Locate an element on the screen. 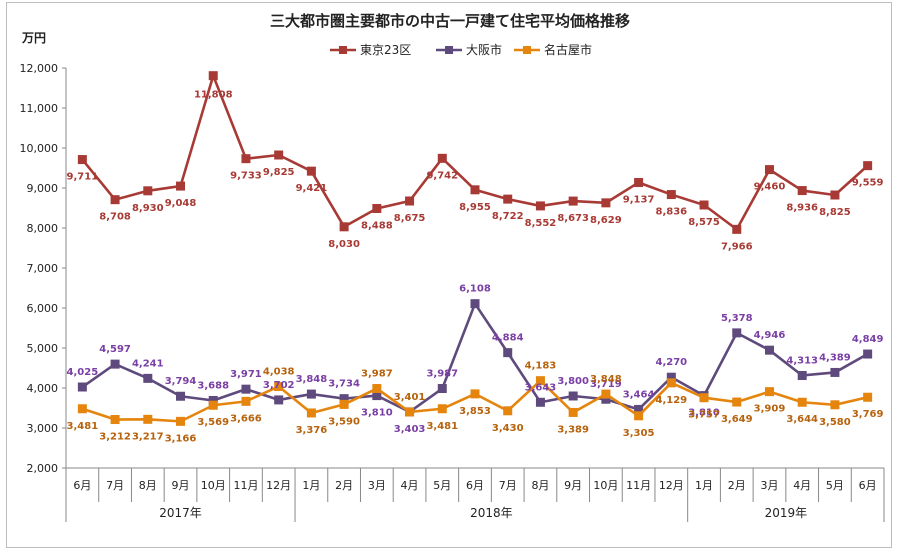  data-label: 9,460 is located at coordinates (770, 187).